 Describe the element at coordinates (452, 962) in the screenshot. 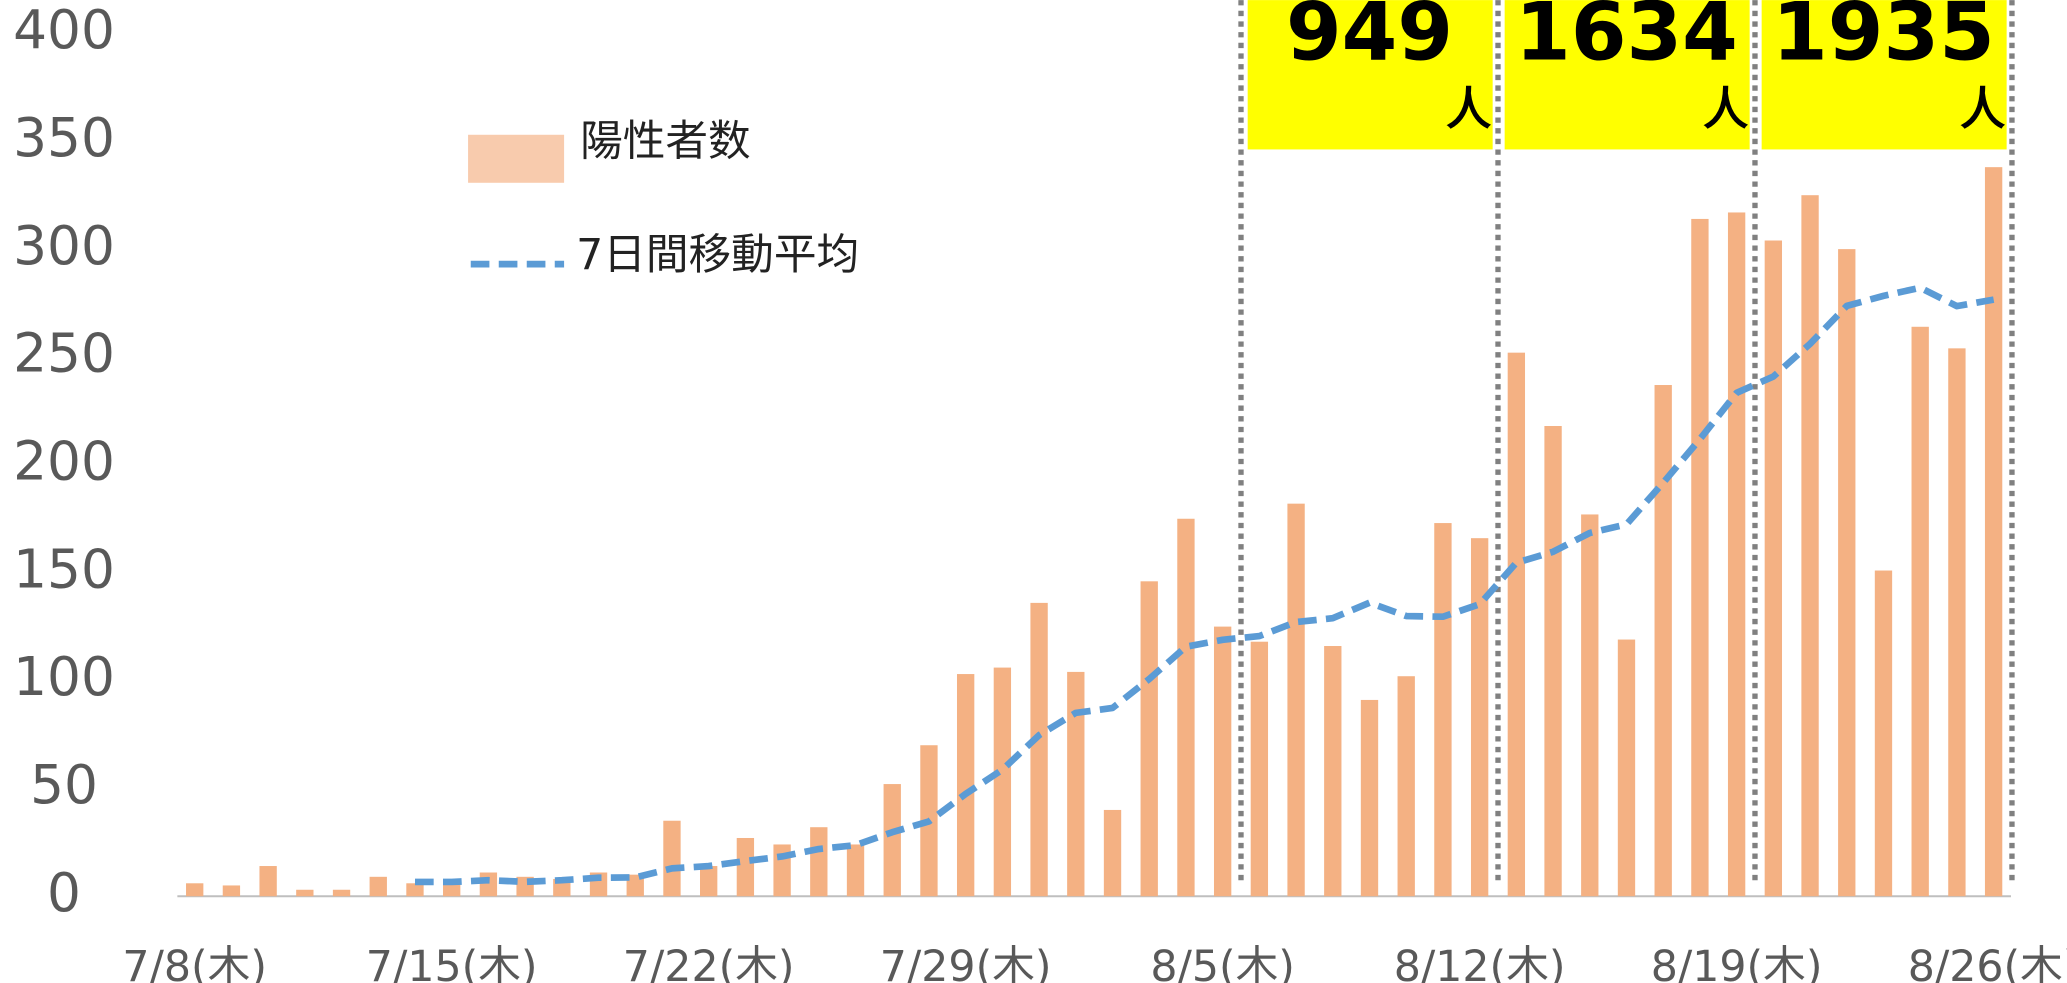

I see `x-tick-label: 7/15(木)` at that location.